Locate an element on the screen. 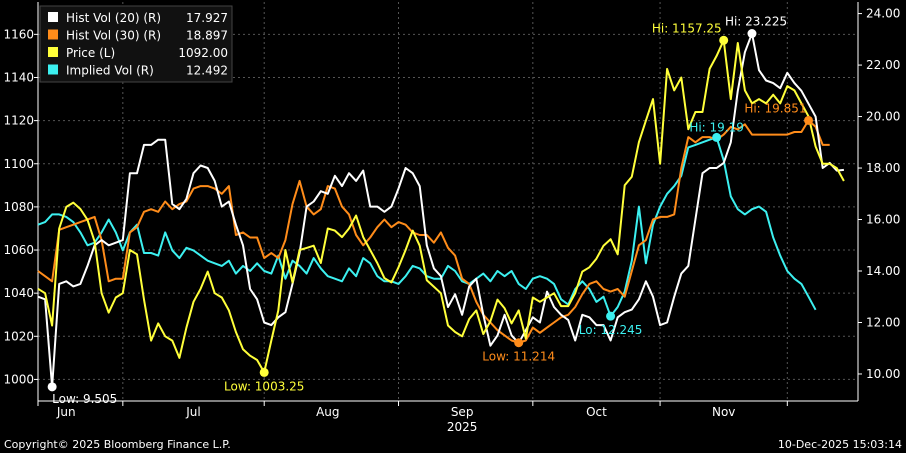  x-axis-tick-label: Jun is located at coordinates (66, 412).